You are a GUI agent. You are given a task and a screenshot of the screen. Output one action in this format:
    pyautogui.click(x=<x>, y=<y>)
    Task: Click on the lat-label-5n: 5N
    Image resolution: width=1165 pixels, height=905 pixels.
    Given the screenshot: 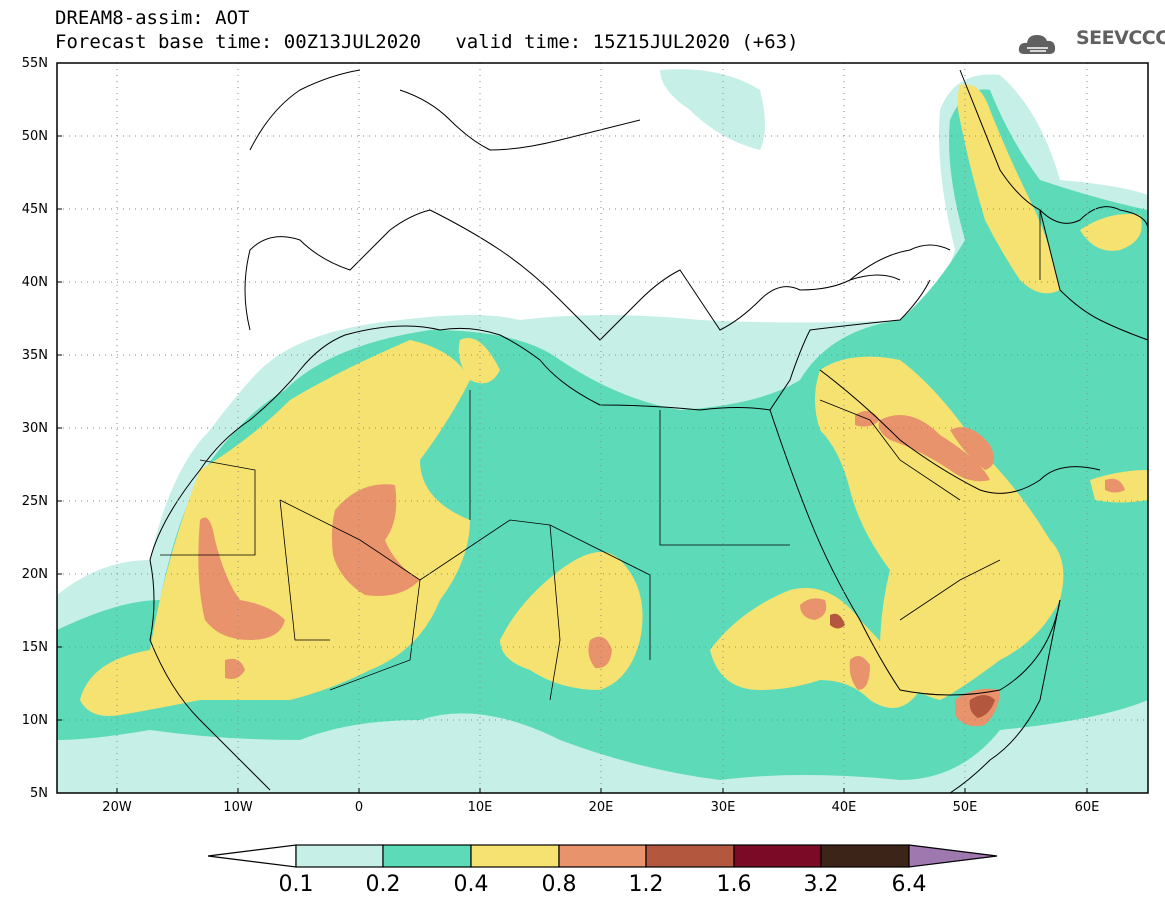 What is the action you would take?
    pyautogui.click(x=39, y=793)
    